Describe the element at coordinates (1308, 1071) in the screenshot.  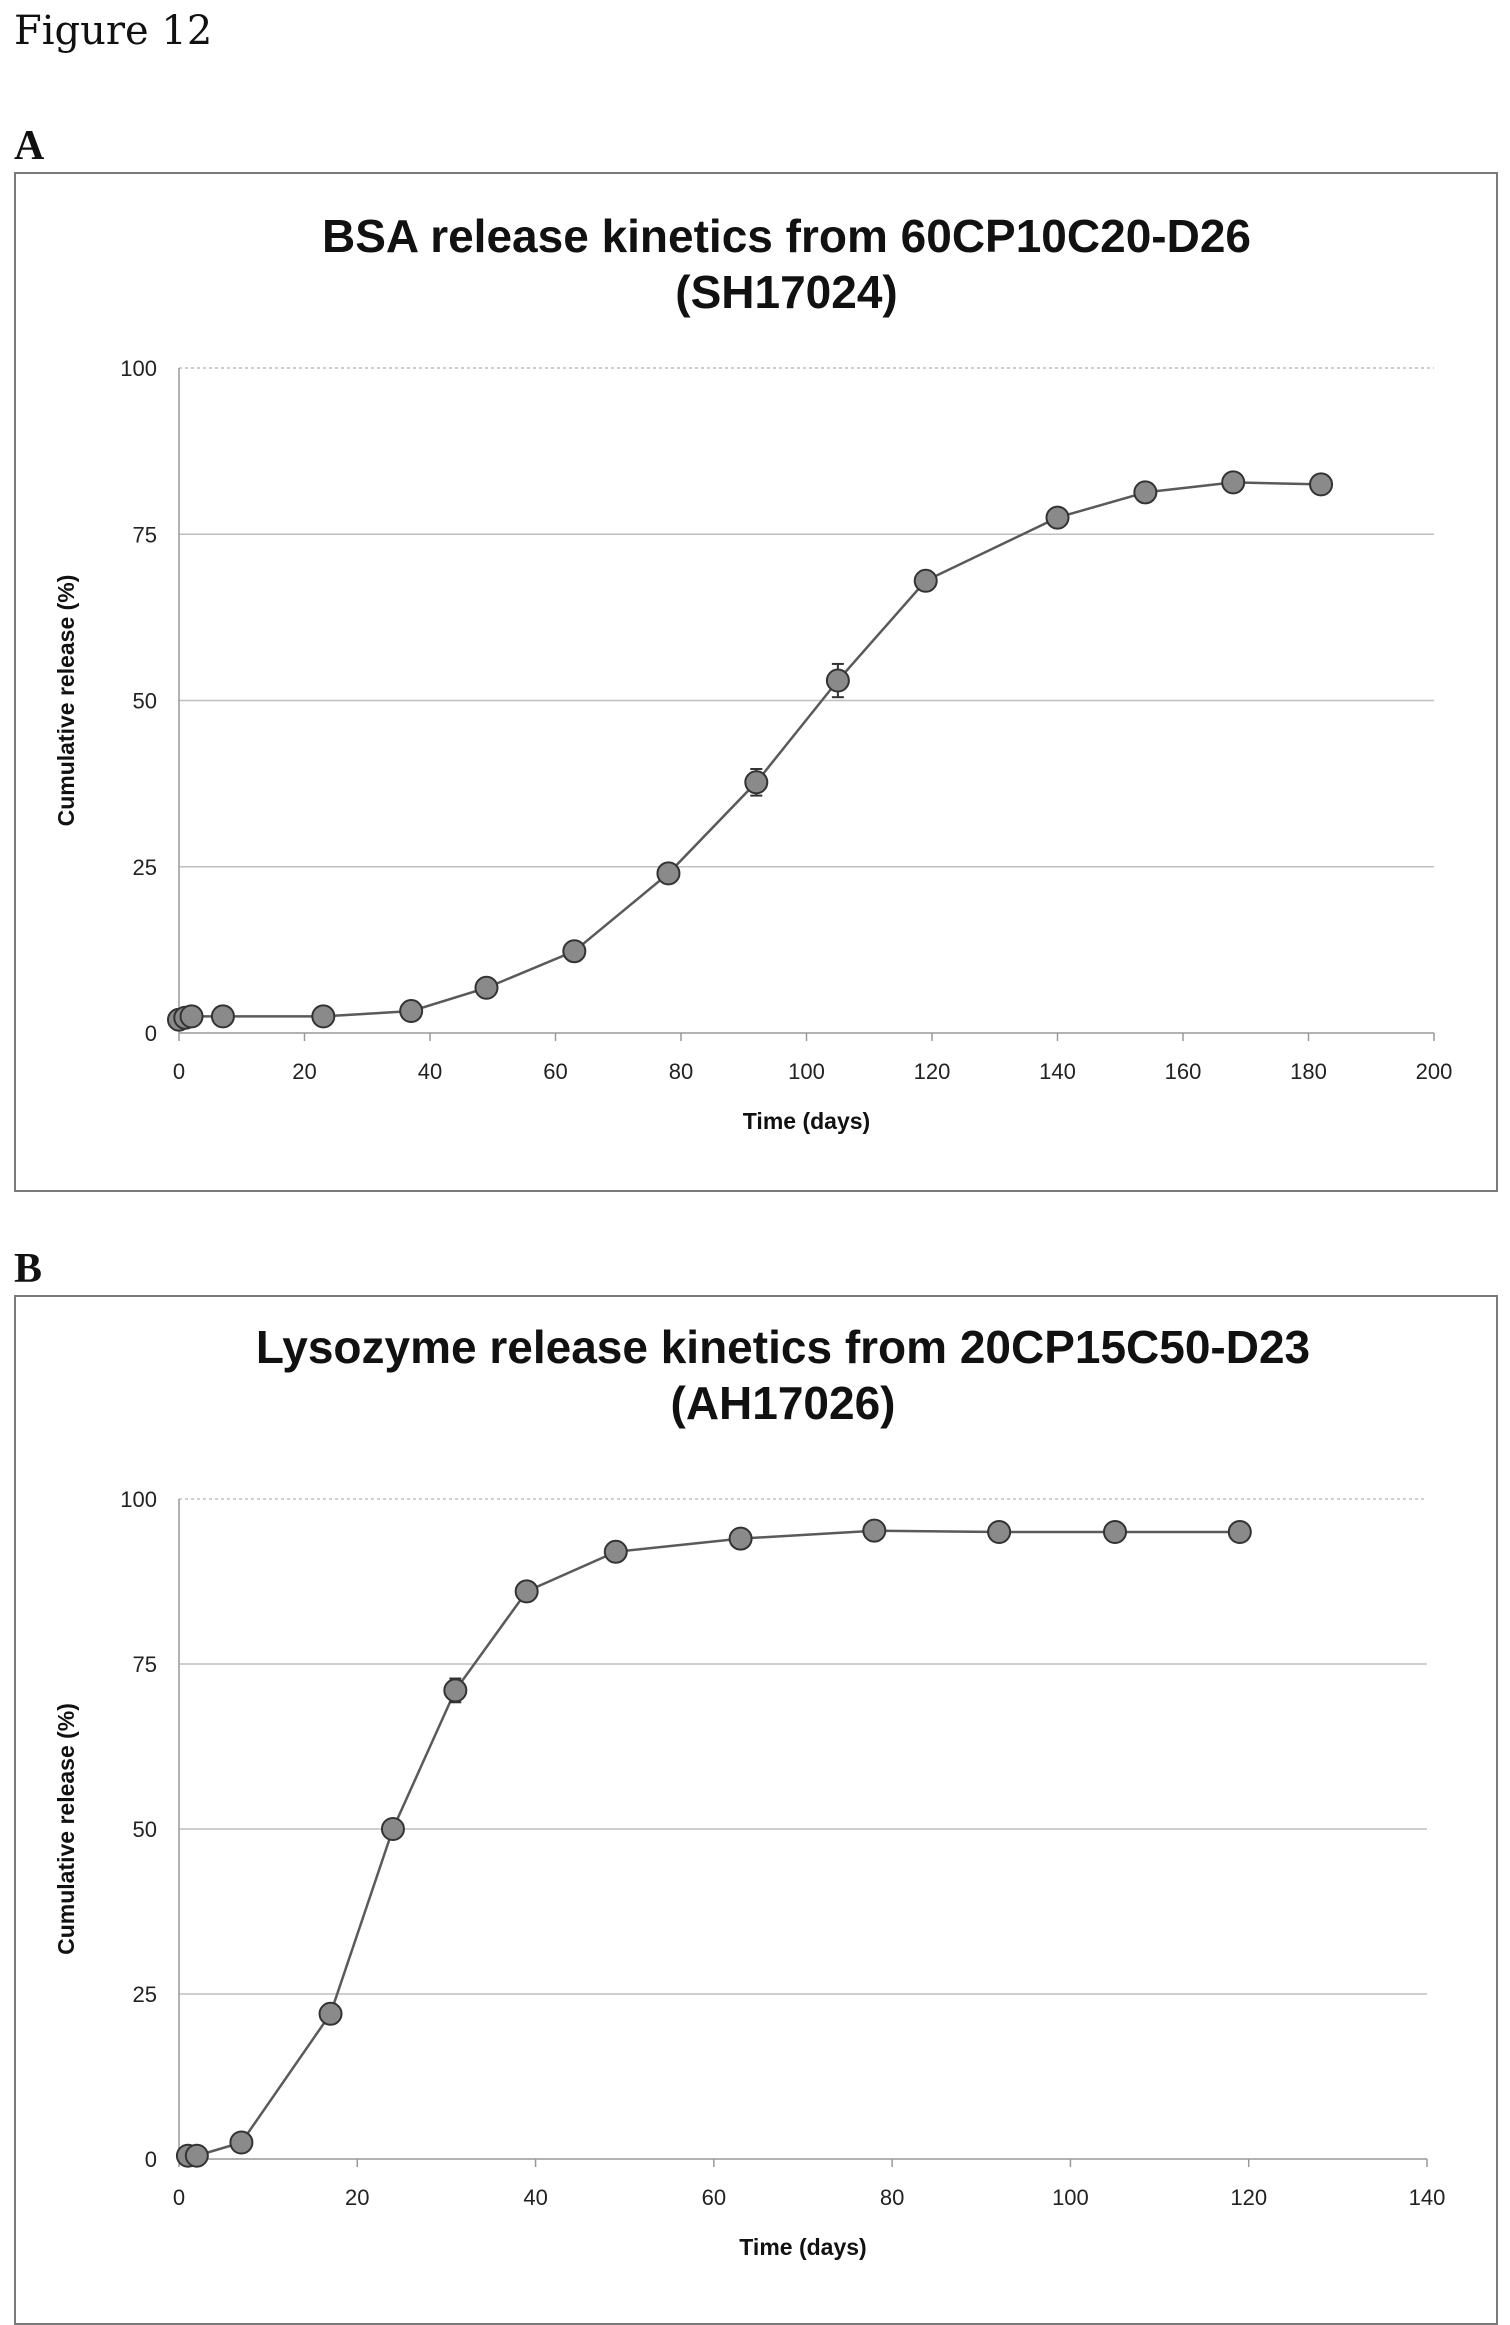
I see `x-tick-label: 180` at that location.